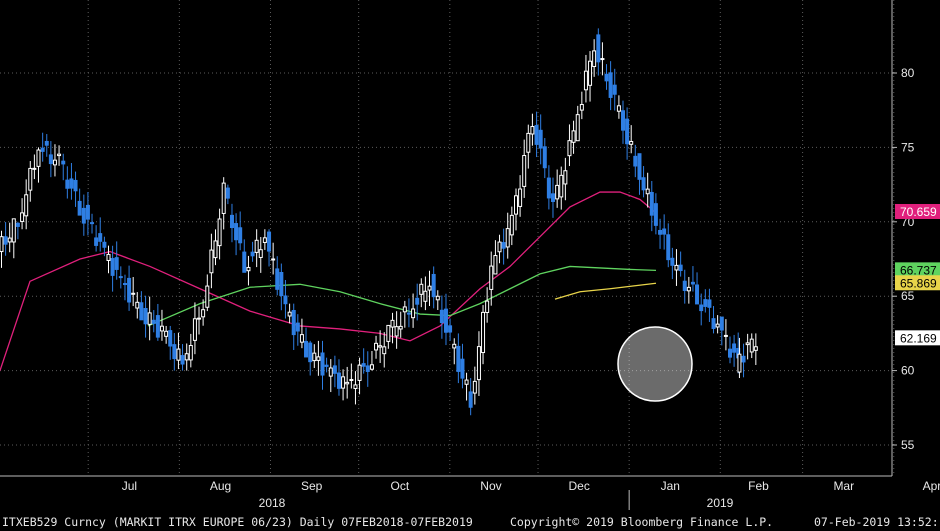  Describe the element at coordinates (908, 73) in the screenshot. I see `y-tick-label: 80` at that location.